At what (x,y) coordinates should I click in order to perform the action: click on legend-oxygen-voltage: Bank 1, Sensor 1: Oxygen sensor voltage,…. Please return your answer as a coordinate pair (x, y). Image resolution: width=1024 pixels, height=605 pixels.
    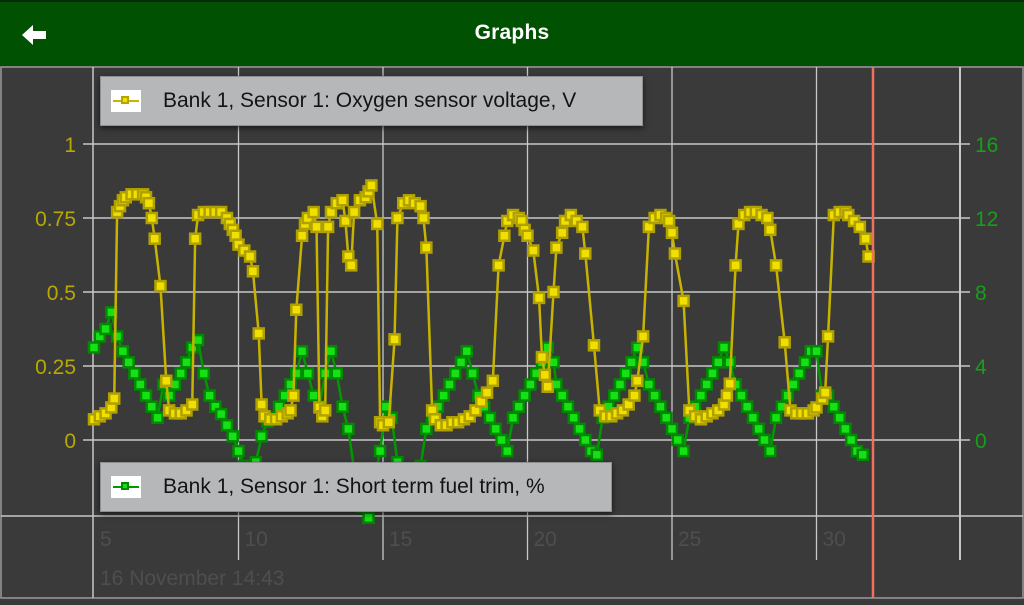
    Looking at the image, I should click on (371, 101).